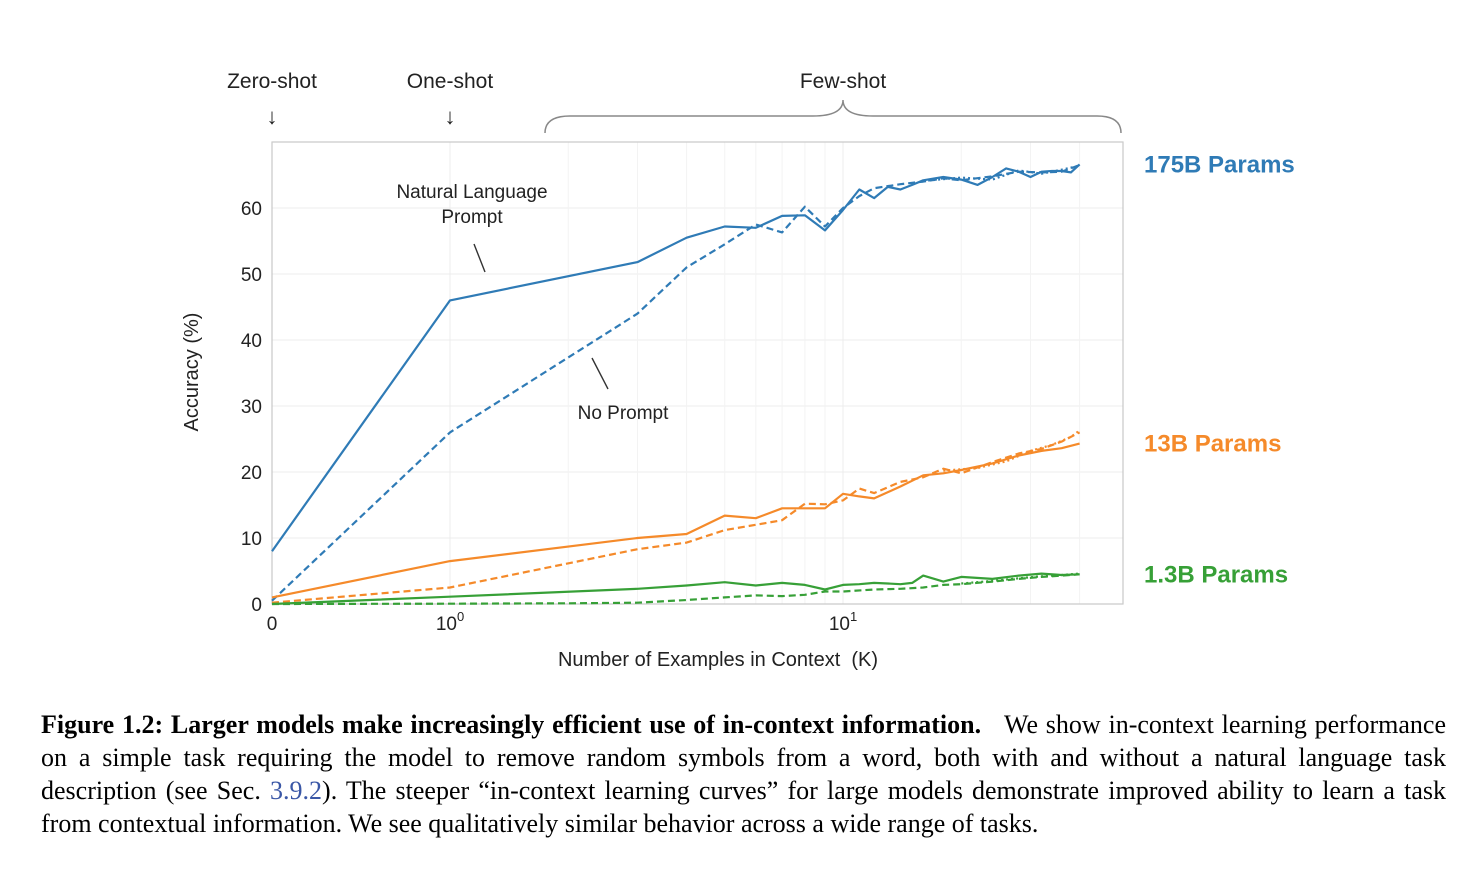 The image size is (1475, 886). I want to click on few-shot-label: Few-shot, so click(843, 81).